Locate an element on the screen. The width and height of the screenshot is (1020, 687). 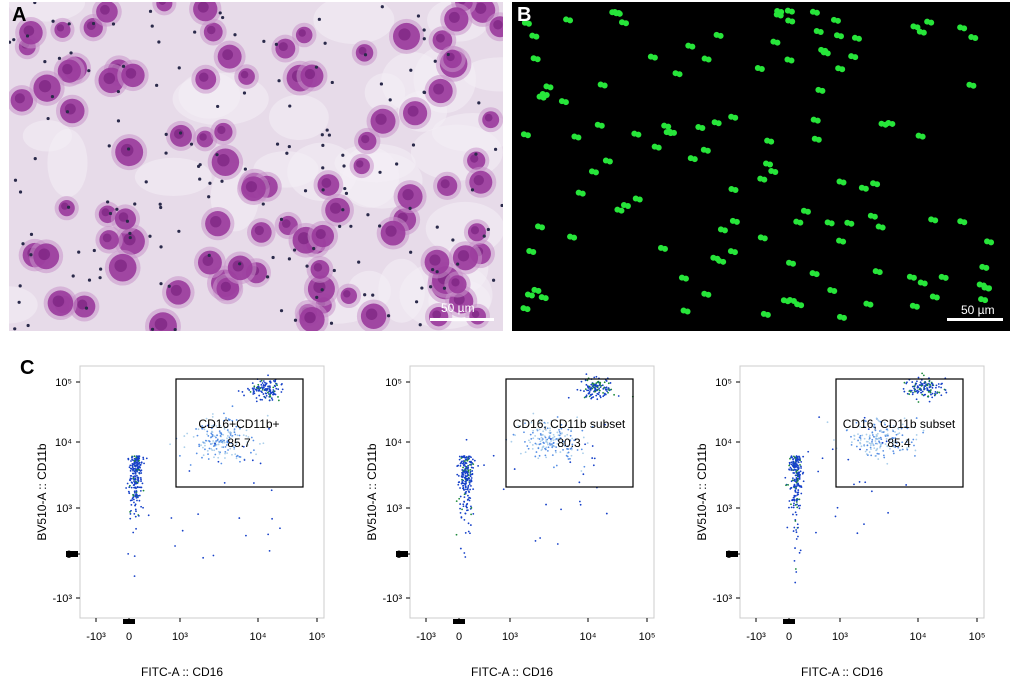
y-axis-label: BV510-A :: CD11b is located at coordinates (702, 491).